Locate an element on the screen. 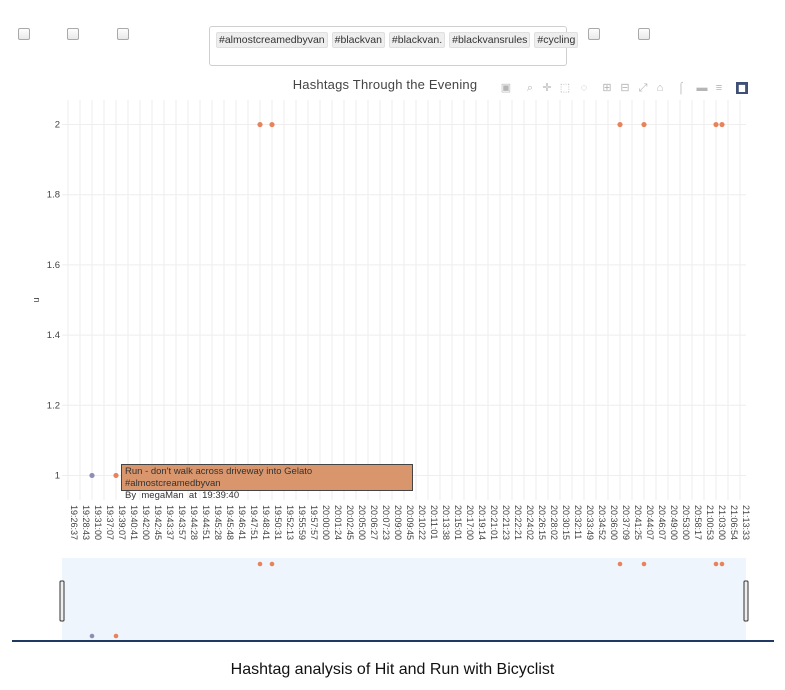 This screenshot has width=785, height=690. divider is located at coordinates (393, 641).